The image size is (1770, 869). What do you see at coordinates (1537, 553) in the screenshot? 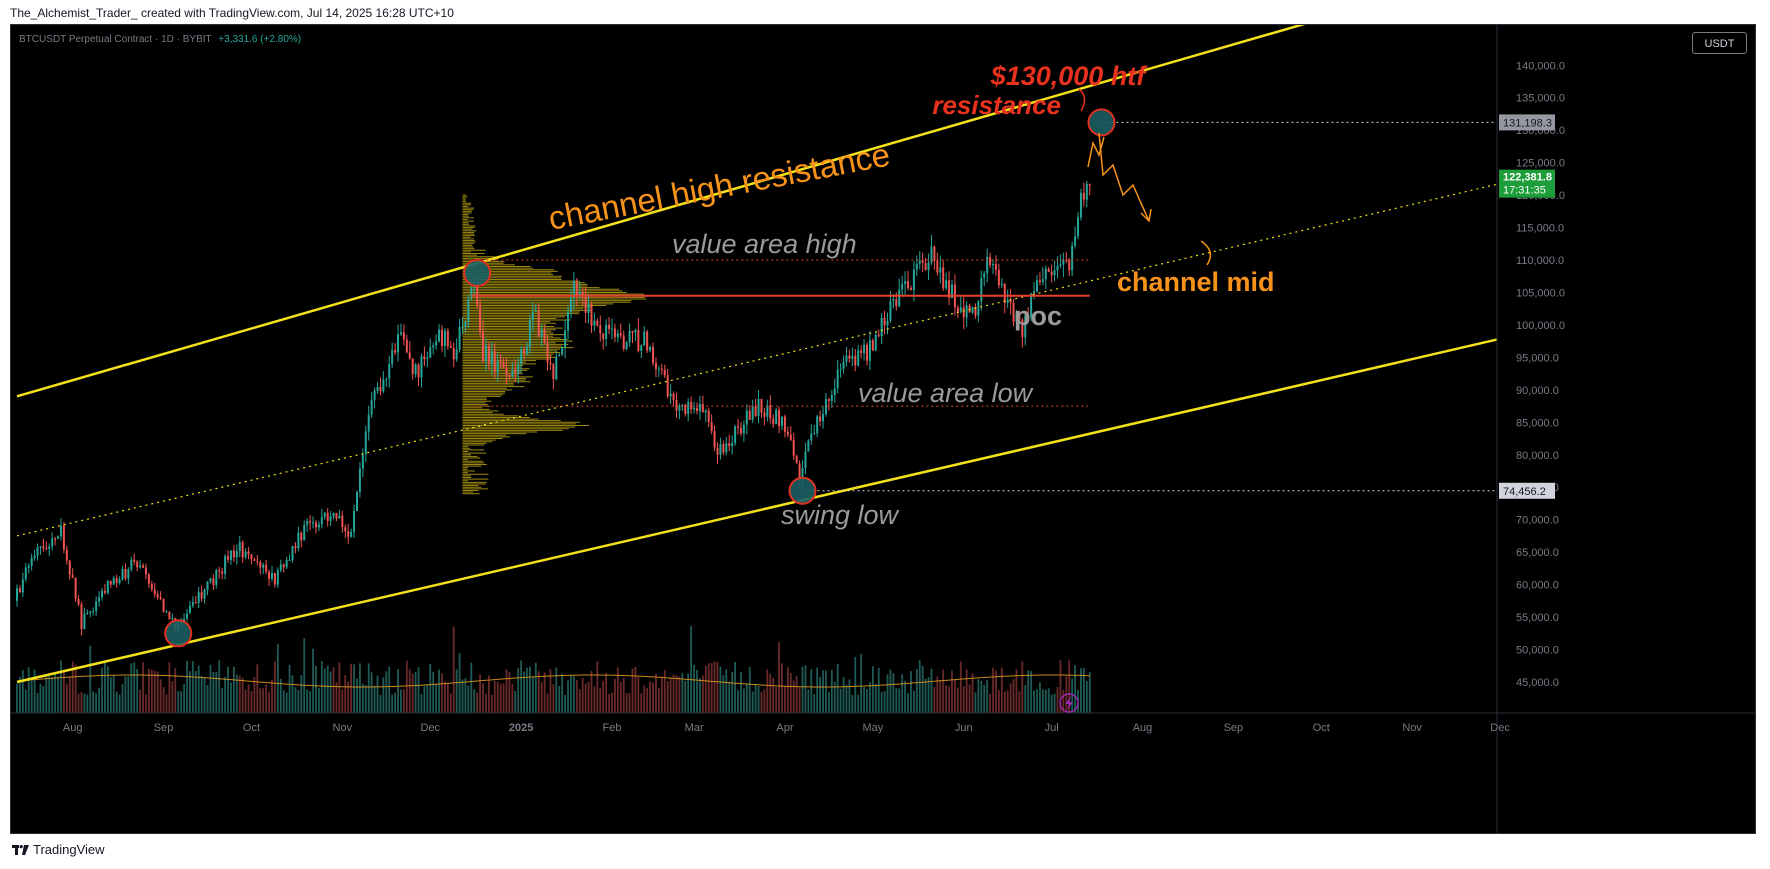
I see `price-tick-label: 65,000.0` at bounding box center [1537, 553].